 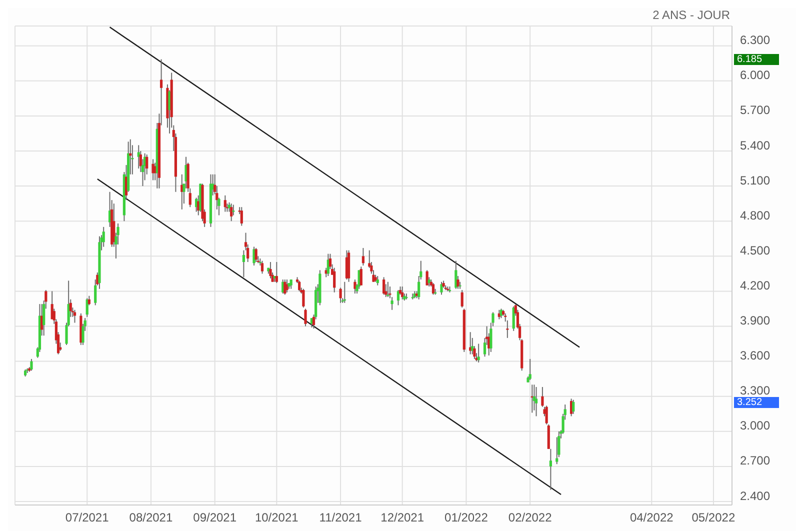 What do you see at coordinates (714, 517) in the screenshot?
I see `x-tick-label: 05/2022` at bounding box center [714, 517].